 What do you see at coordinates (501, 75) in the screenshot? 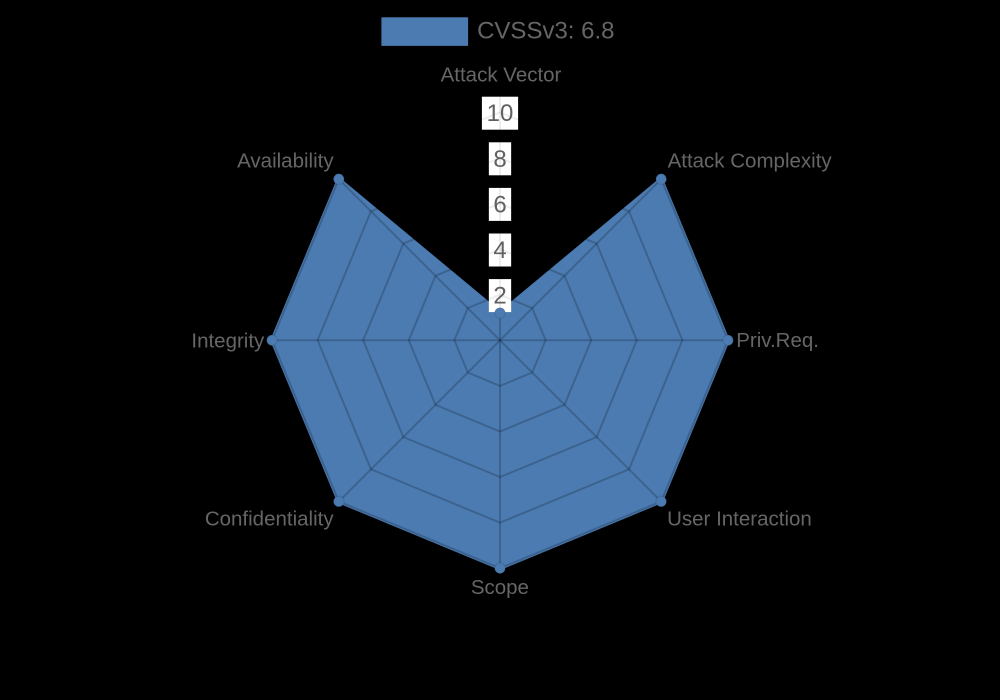
I see `svg-text: Attack Vector` at bounding box center [501, 75].